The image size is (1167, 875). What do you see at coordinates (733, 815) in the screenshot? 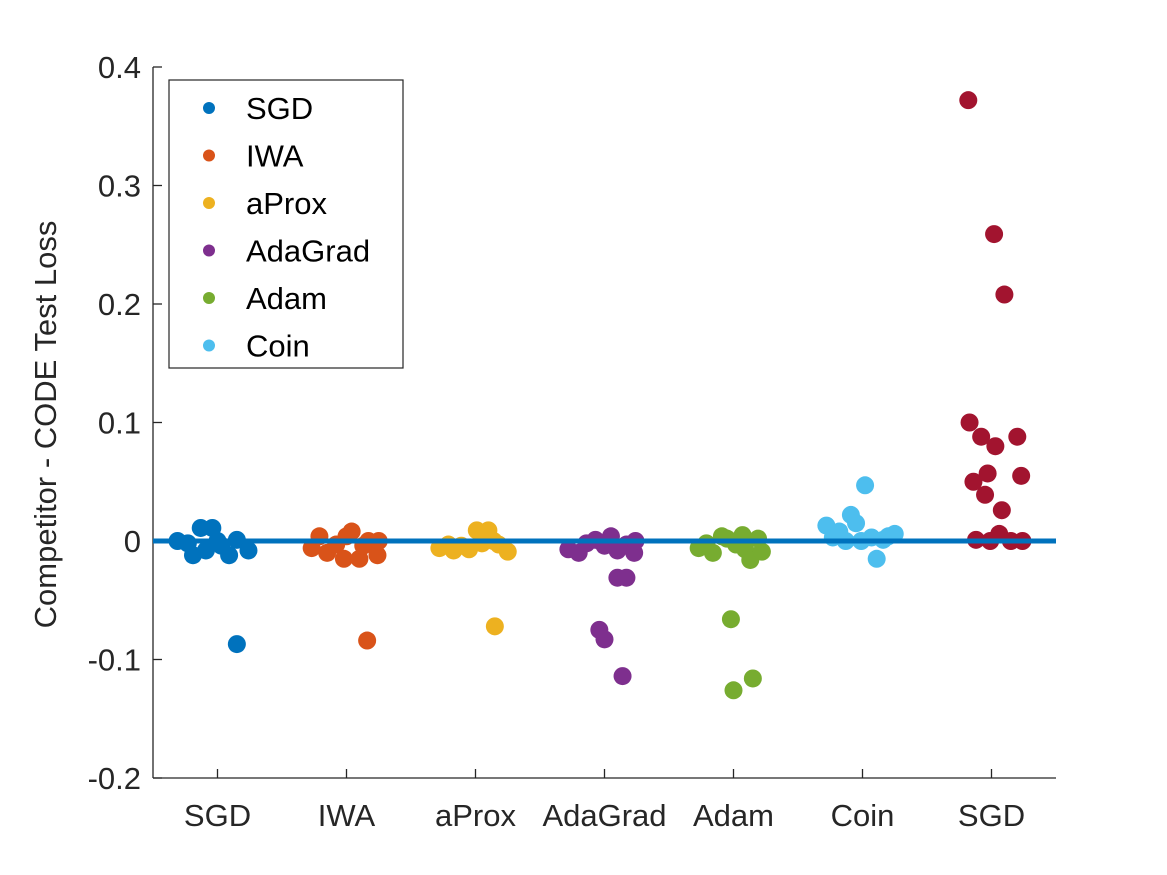
I see `x-tick-label: Adam` at bounding box center [733, 815].